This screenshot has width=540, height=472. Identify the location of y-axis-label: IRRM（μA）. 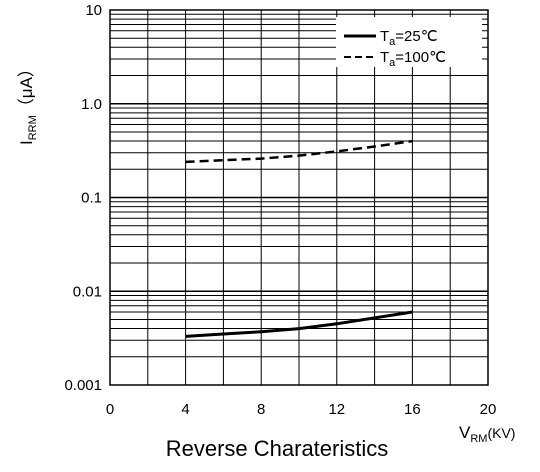
(28, 102).